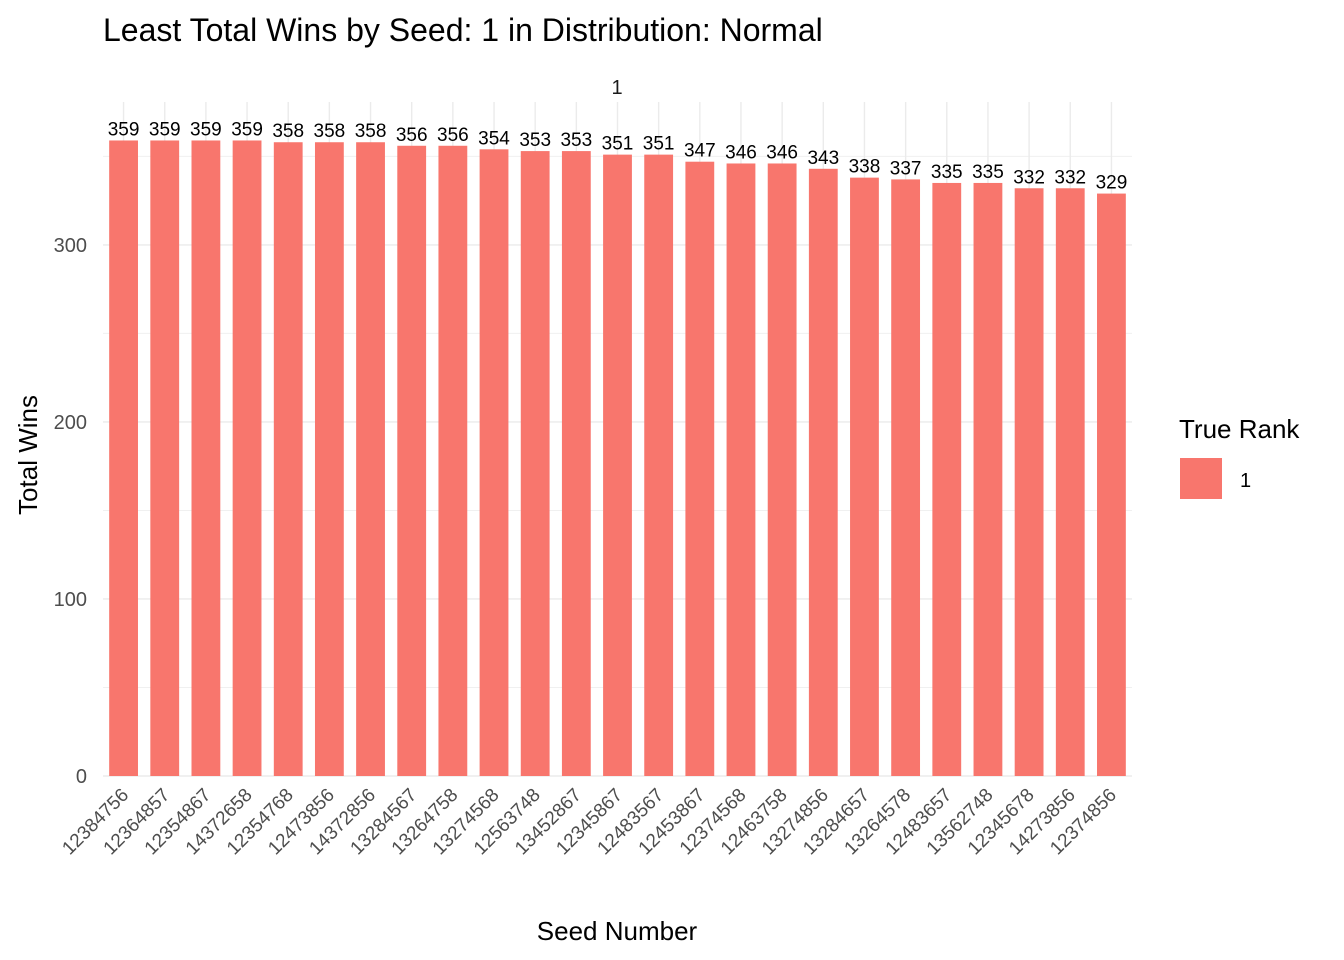 The width and height of the screenshot is (1344, 960). What do you see at coordinates (70, 600) in the screenshot?
I see `y-tick-label: 100` at bounding box center [70, 600].